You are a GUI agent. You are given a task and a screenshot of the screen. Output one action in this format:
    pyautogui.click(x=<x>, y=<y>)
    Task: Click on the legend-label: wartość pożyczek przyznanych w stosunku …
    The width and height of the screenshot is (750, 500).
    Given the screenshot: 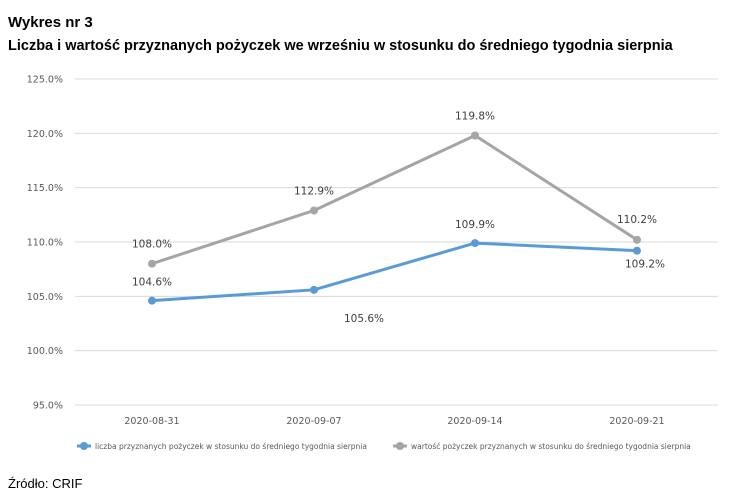 What is the action you would take?
    pyautogui.click(x=551, y=446)
    